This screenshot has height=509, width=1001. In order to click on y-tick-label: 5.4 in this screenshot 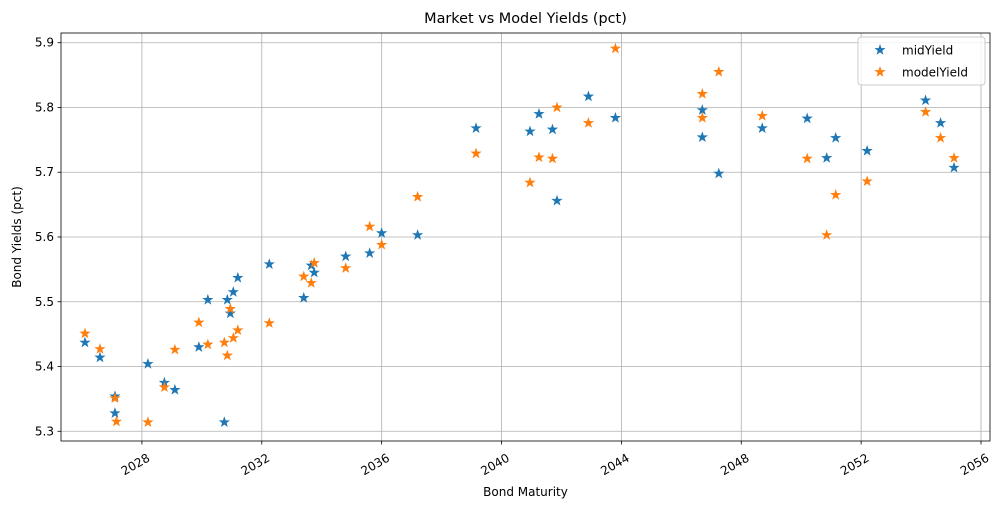, I will do `click(44, 367)`.